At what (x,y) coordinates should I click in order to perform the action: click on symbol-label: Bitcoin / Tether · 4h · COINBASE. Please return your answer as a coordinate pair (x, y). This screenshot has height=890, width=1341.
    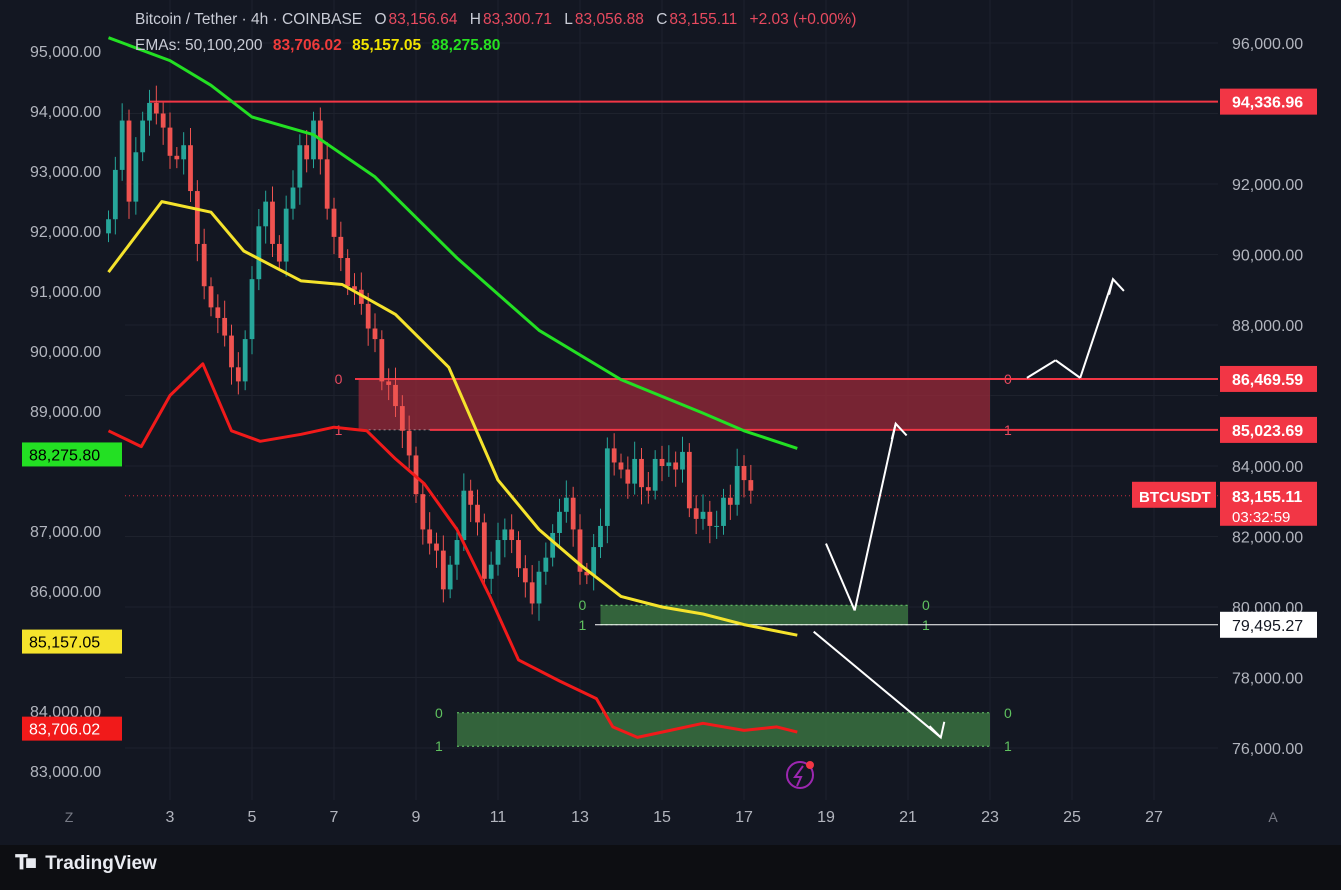
    Looking at the image, I should click on (249, 19).